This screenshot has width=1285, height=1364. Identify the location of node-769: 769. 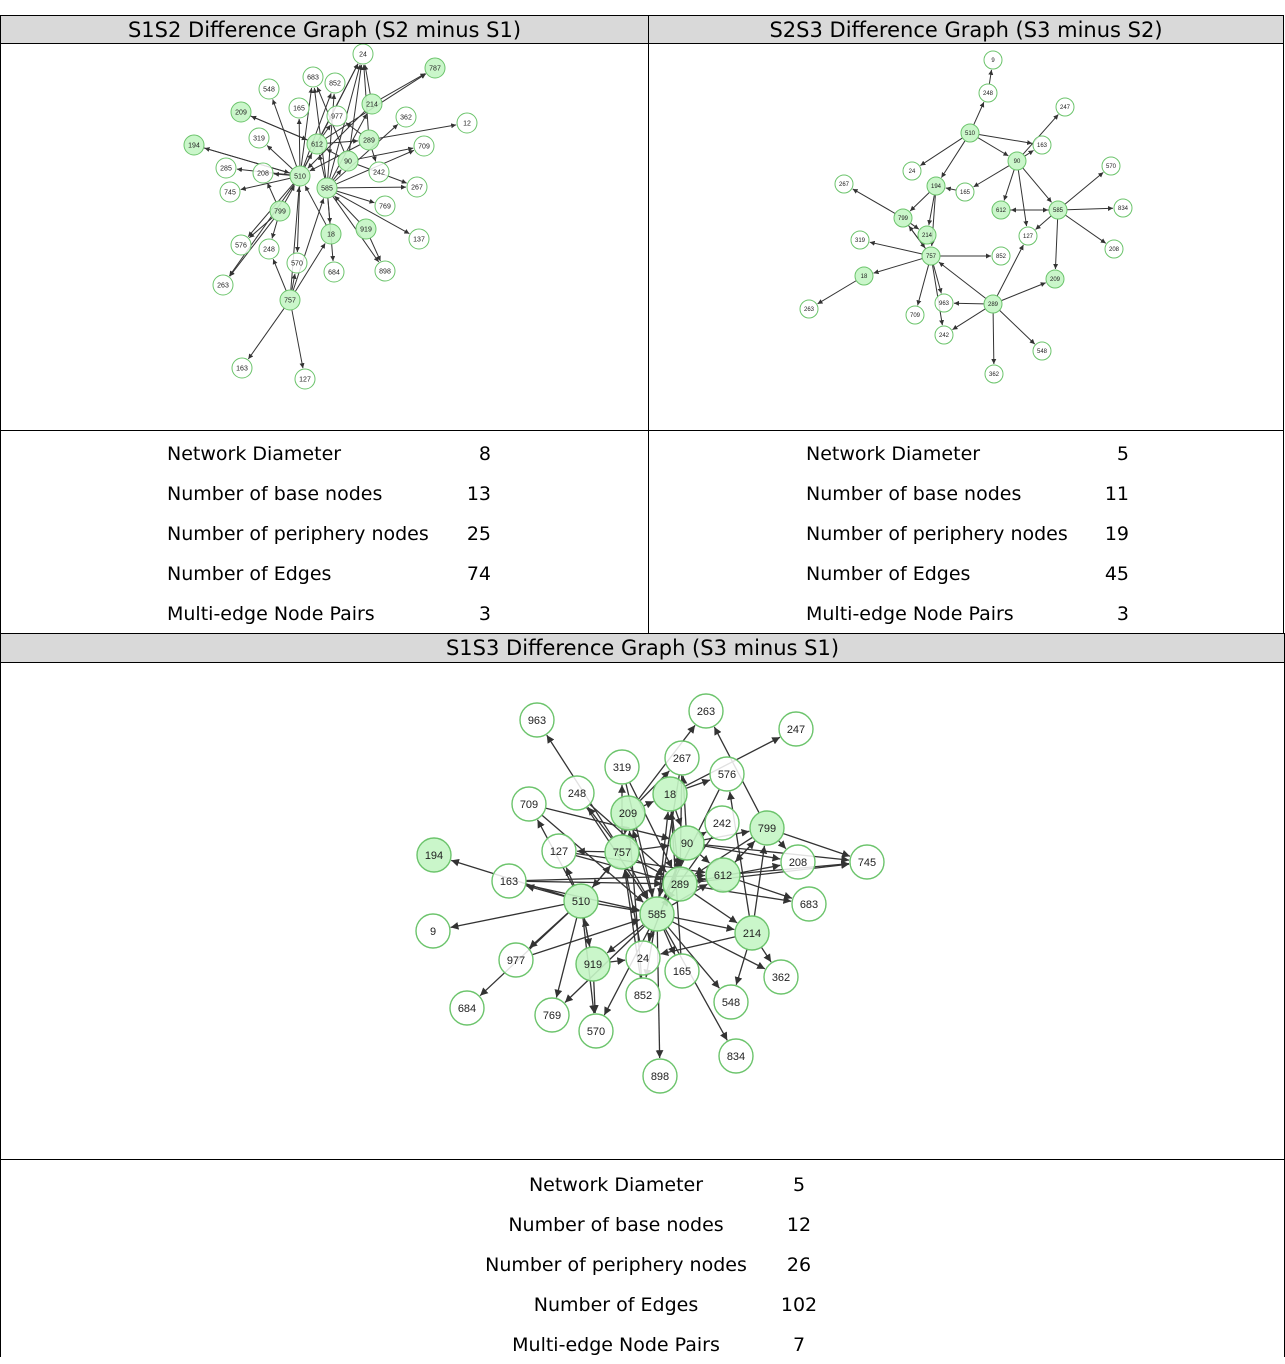
(385, 206).